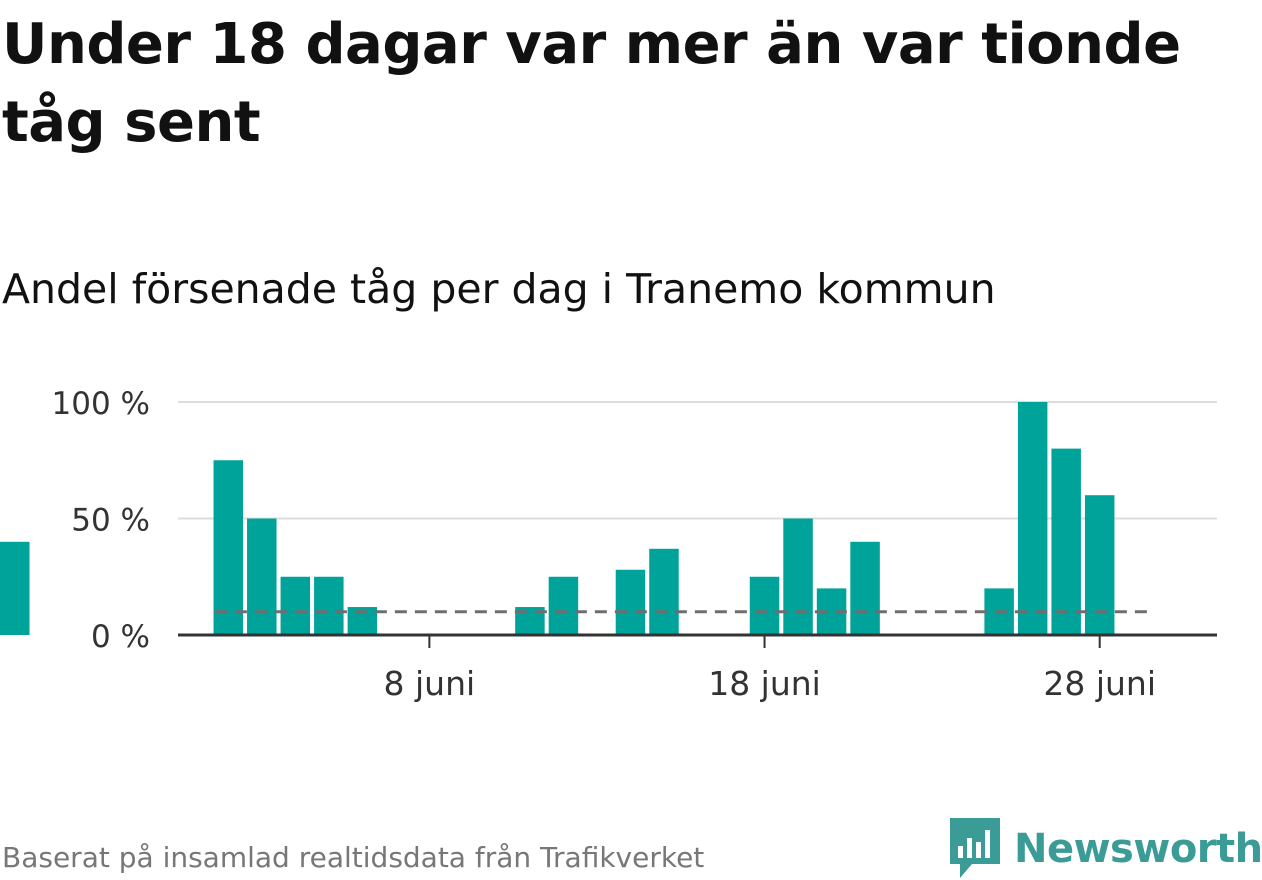 The image size is (1262, 880). I want to click on y-tick-label: 100 %, so click(101, 404).